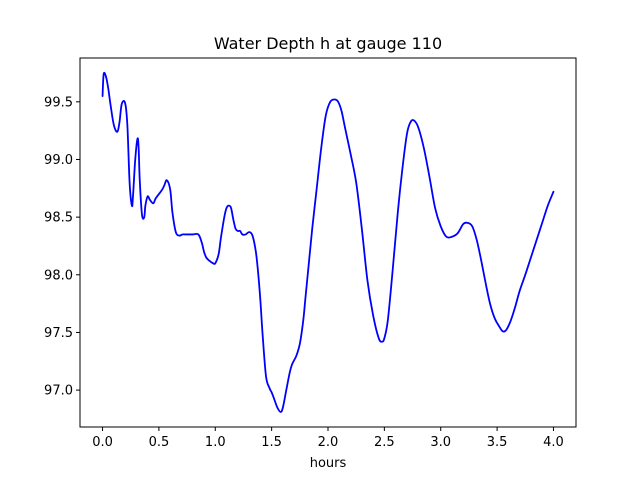 The width and height of the screenshot is (640, 480). Describe the element at coordinates (58, 333) in the screenshot. I see `y-tick-label: 97.5` at that location.